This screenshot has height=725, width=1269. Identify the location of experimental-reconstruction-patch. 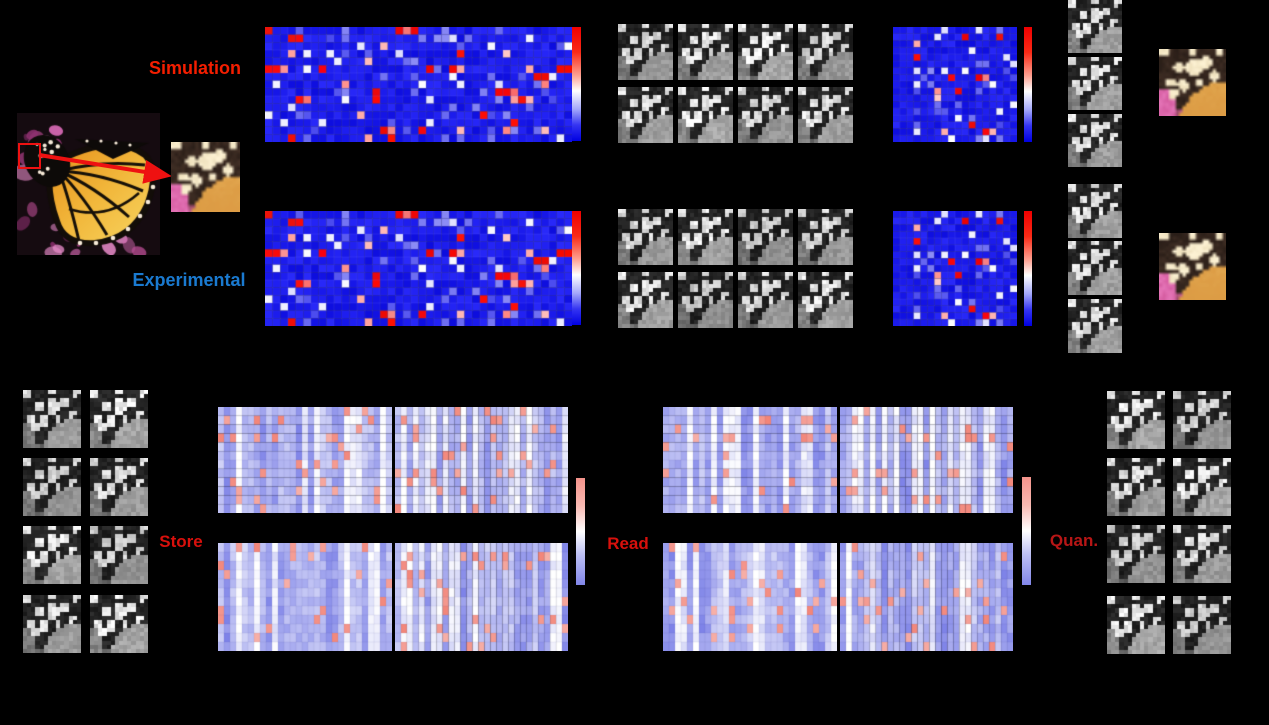
(1192, 266).